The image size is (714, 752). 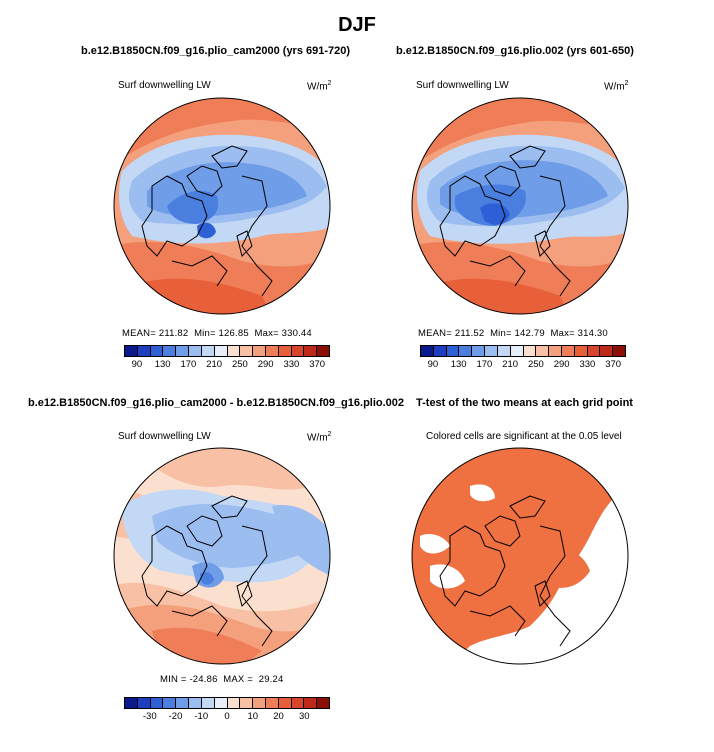 I want to click on panel2-colorbar: 90 130 170 210 250 290 330 370, so click(x=523, y=357).